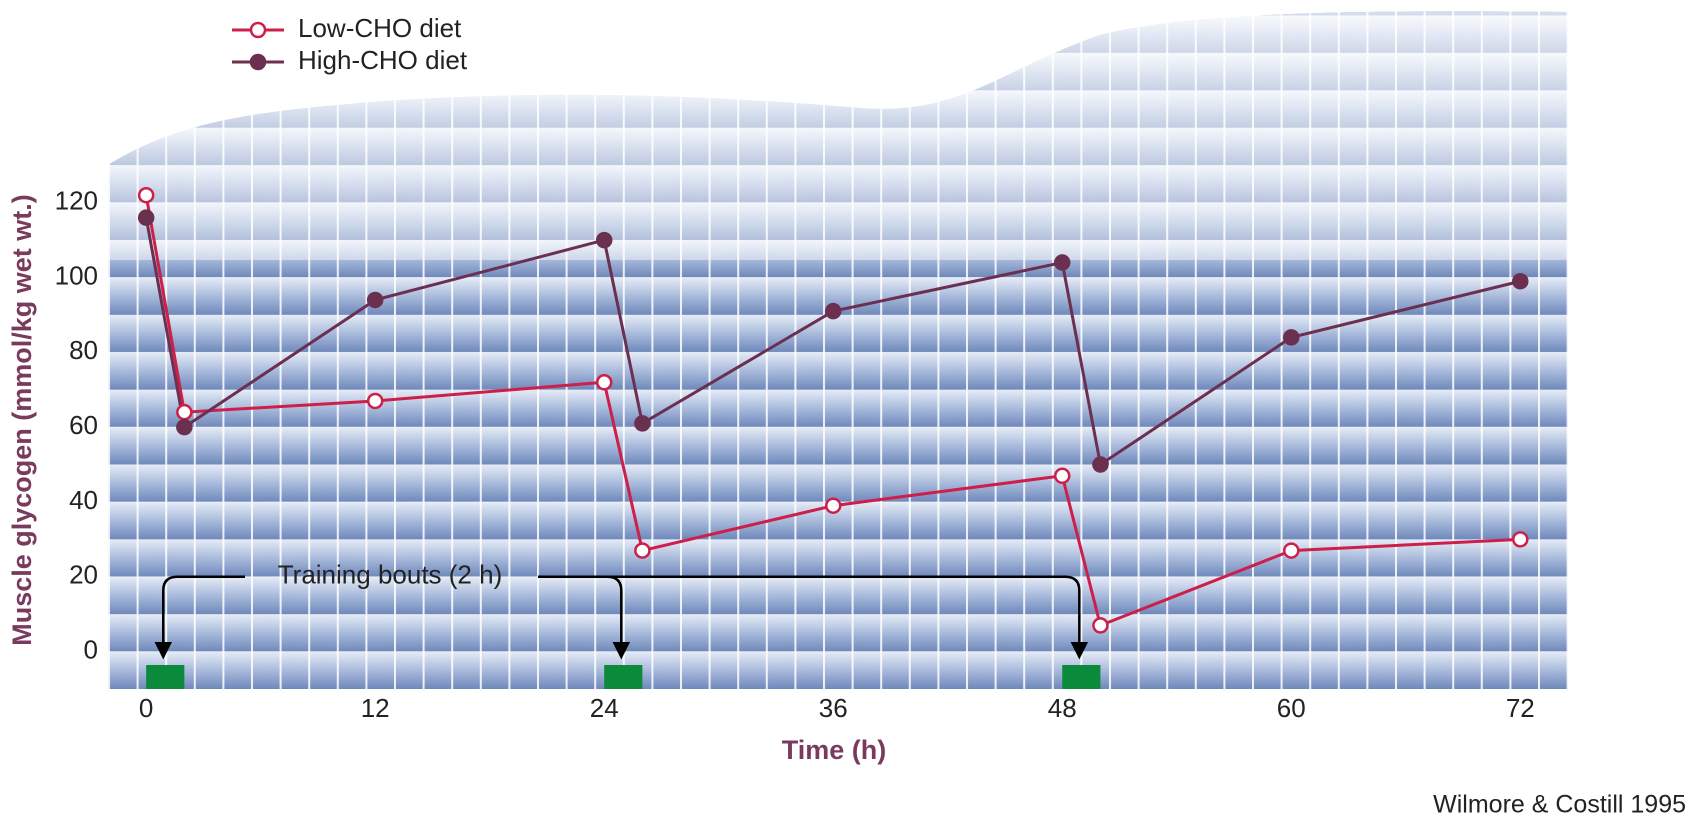 The image size is (1688, 822). I want to click on x-tick-label: 72, so click(1520, 708).